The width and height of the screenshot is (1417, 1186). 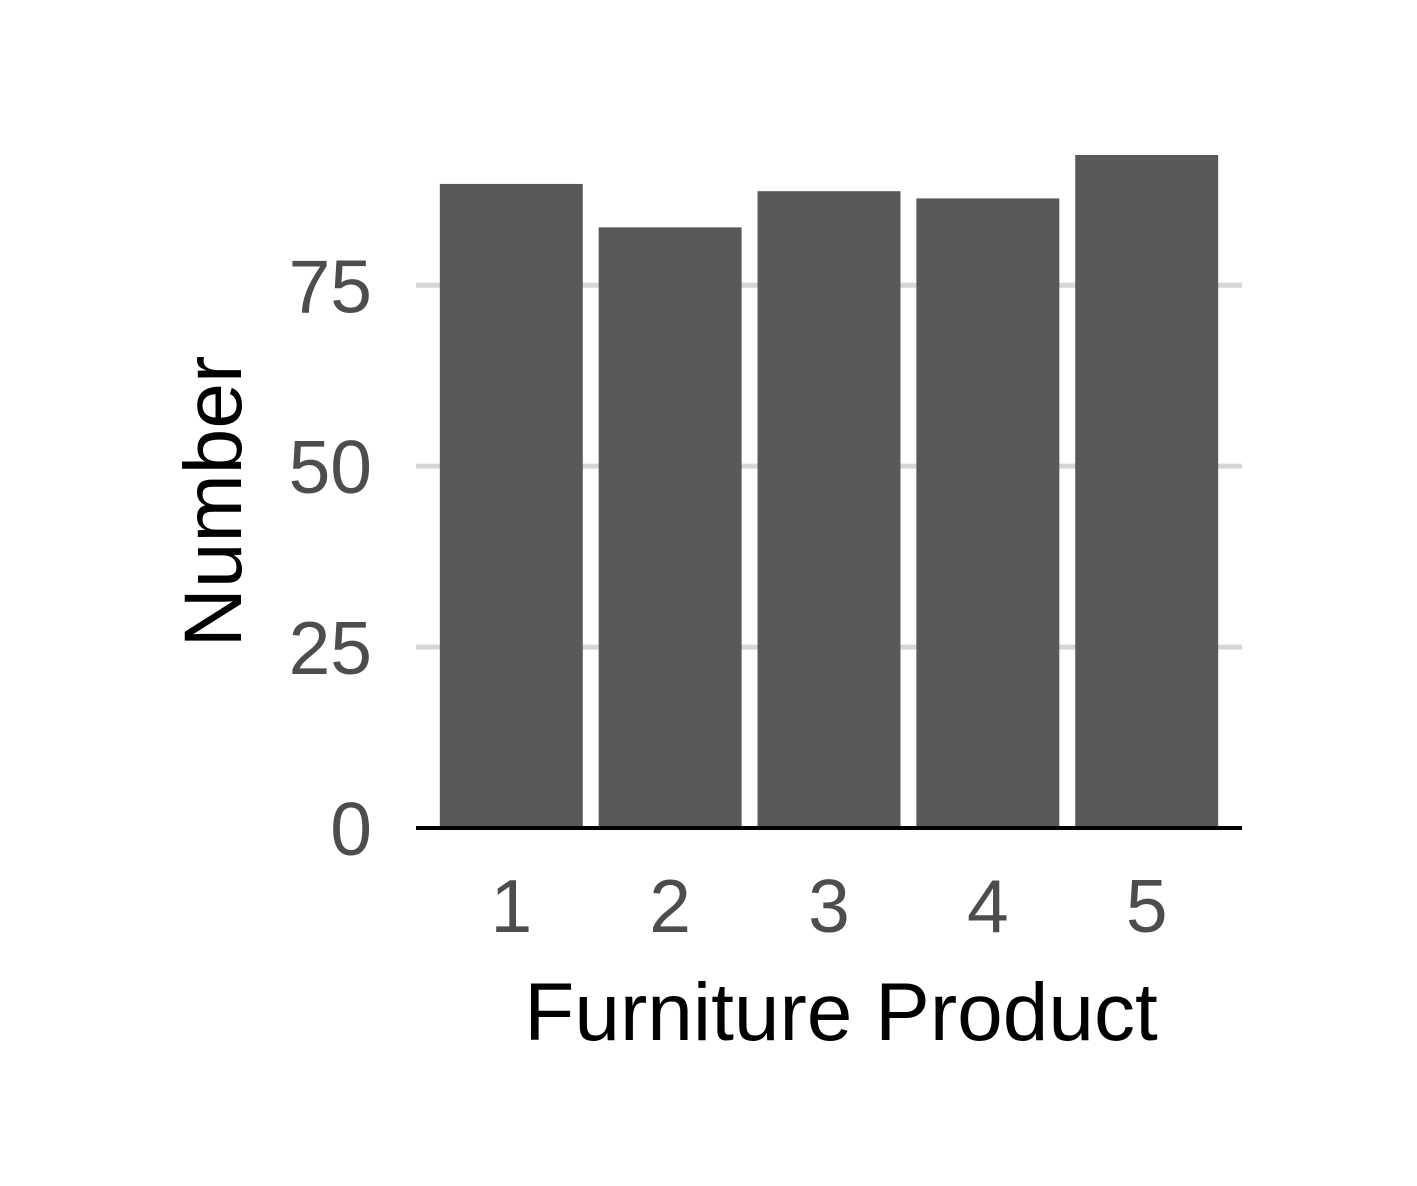 I want to click on y-tick-label-0: 0, so click(x=351, y=829).